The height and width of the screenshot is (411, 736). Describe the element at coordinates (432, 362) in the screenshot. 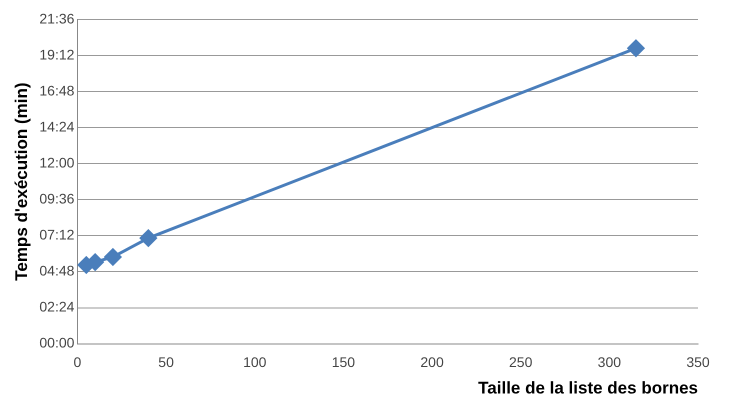

I see `x-tick-label: 200` at that location.